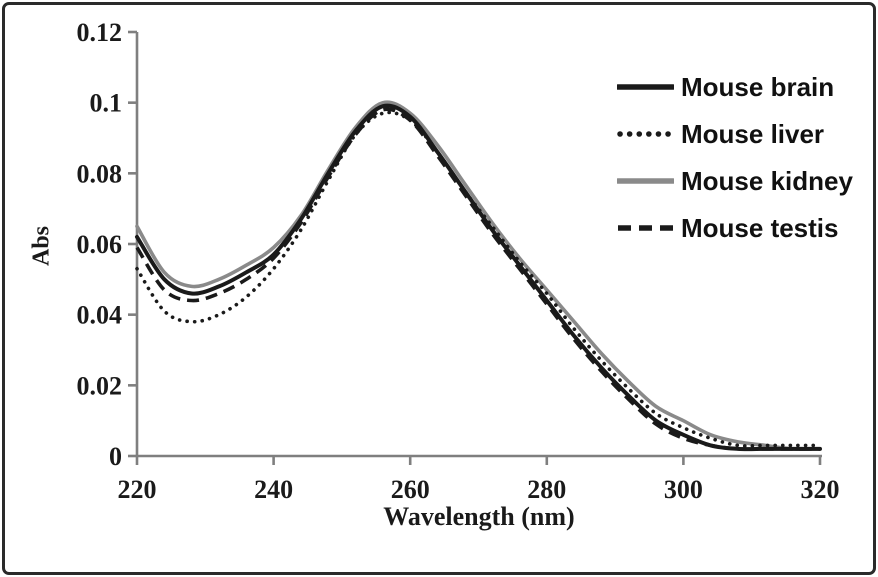 This screenshot has height=577, width=878. I want to click on x-tick-label: 220, so click(137, 489).